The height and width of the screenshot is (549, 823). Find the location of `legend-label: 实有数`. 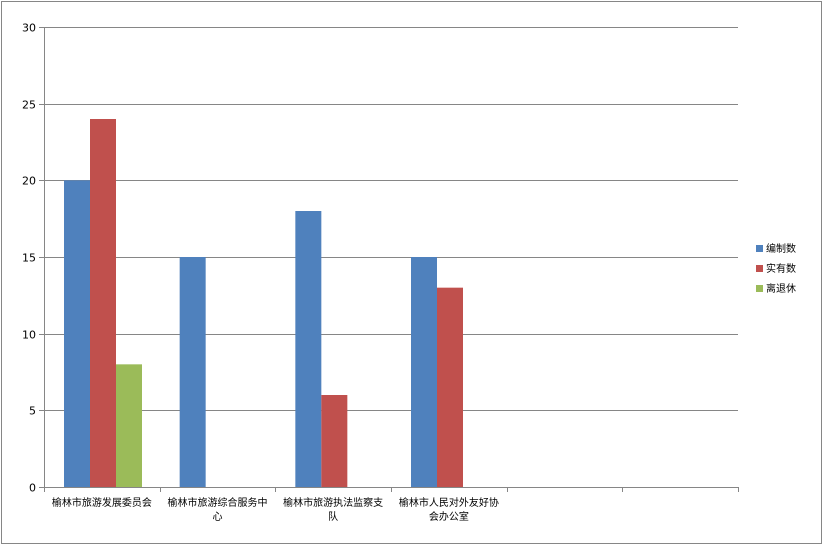

legend-label: 实有数 is located at coordinates (781, 268).